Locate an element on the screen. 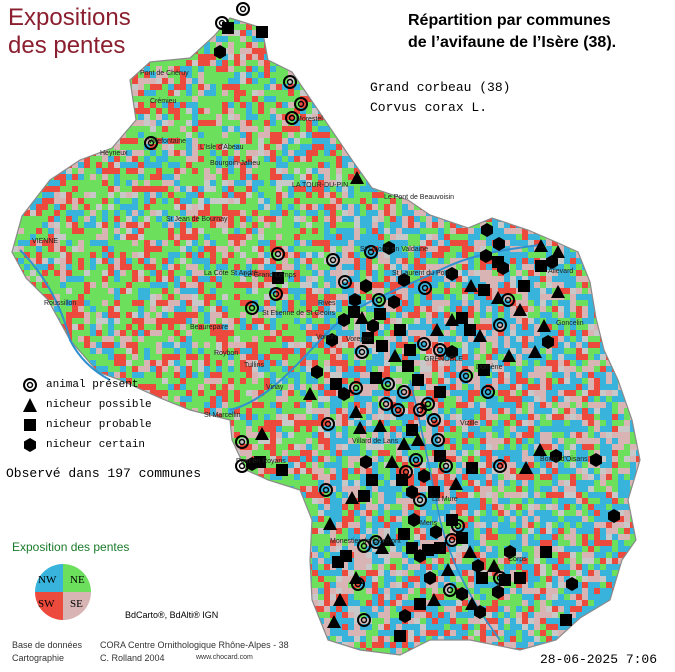  town-label: Rives is located at coordinates (327, 303).